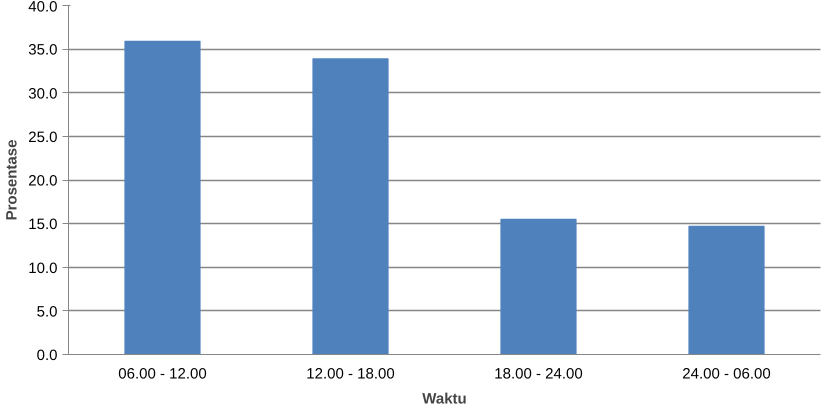  I want to click on x-tick-label: 24.00 - 06.00, so click(726, 374).